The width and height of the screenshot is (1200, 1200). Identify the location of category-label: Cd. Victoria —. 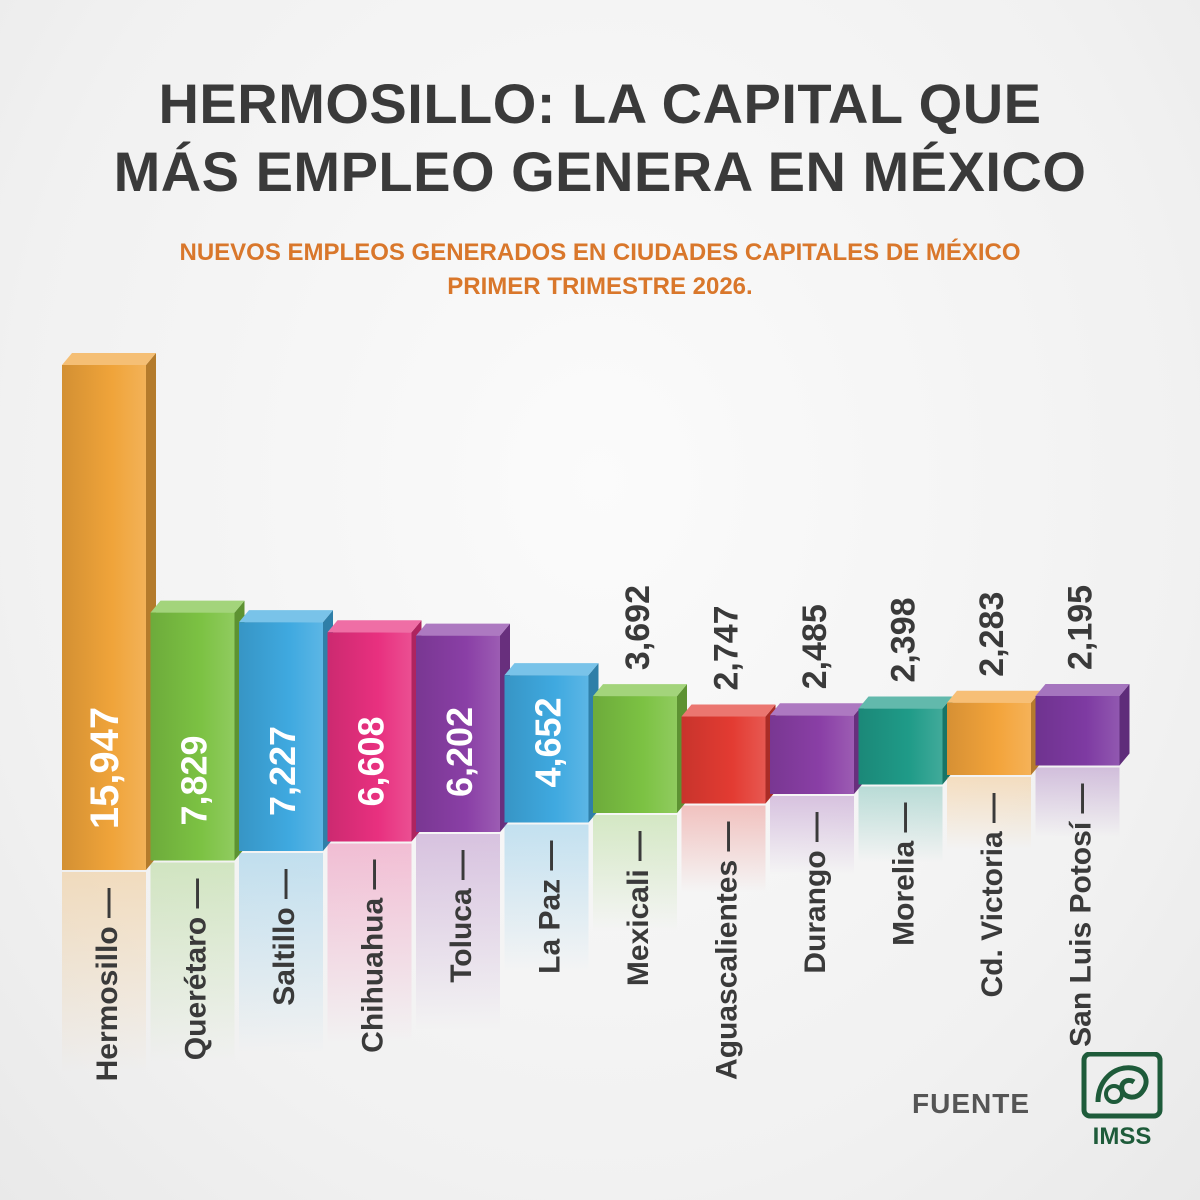
(992, 895).